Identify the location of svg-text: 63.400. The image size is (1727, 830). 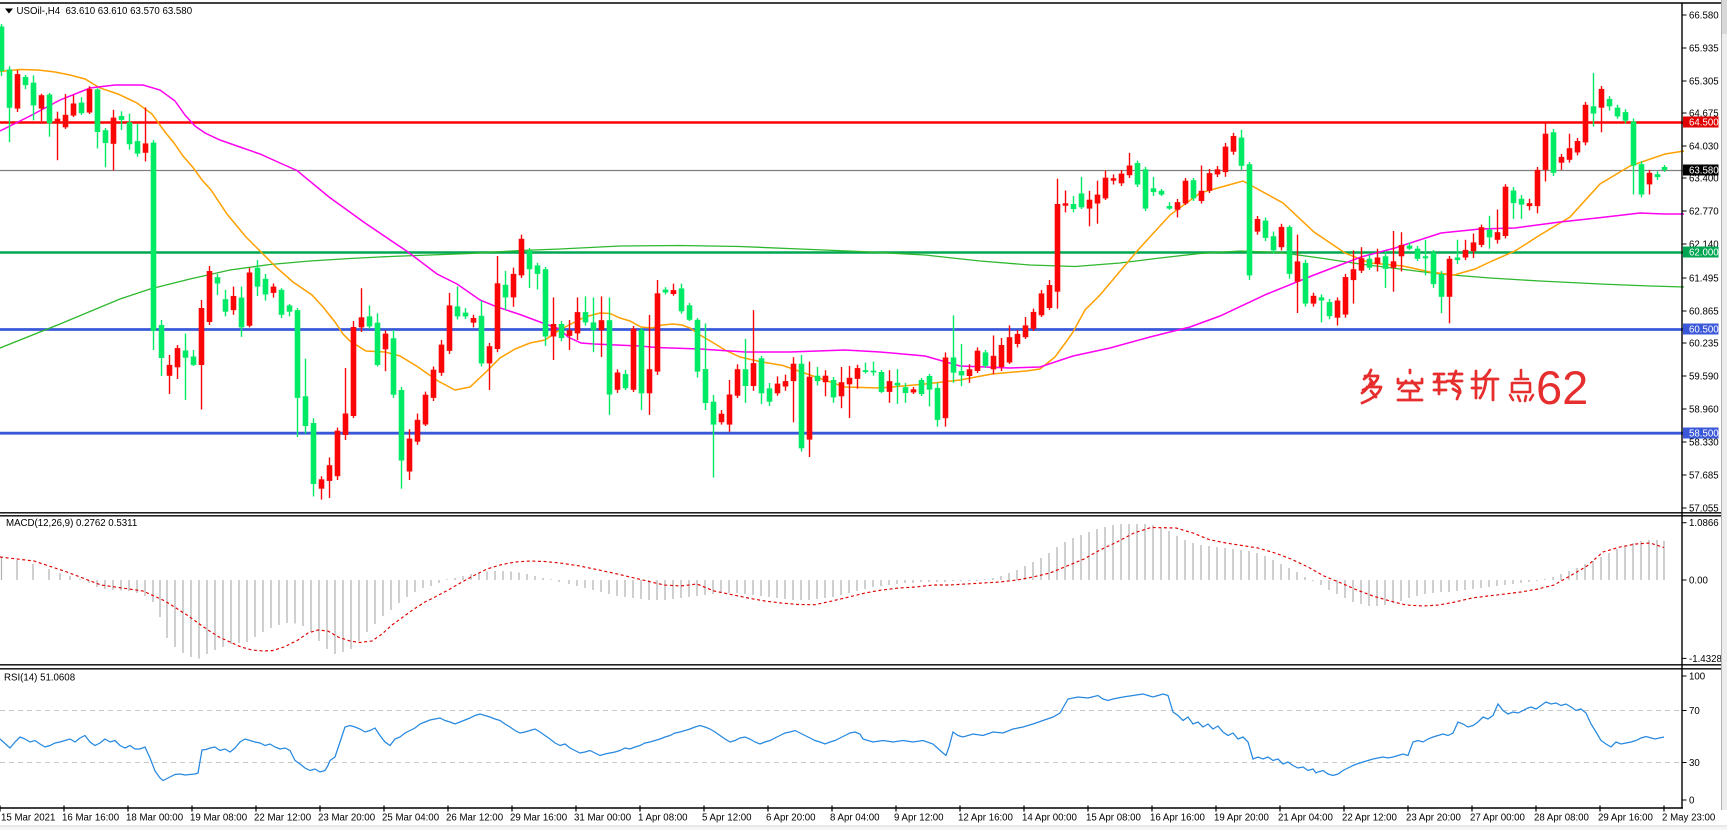
(1704, 178).